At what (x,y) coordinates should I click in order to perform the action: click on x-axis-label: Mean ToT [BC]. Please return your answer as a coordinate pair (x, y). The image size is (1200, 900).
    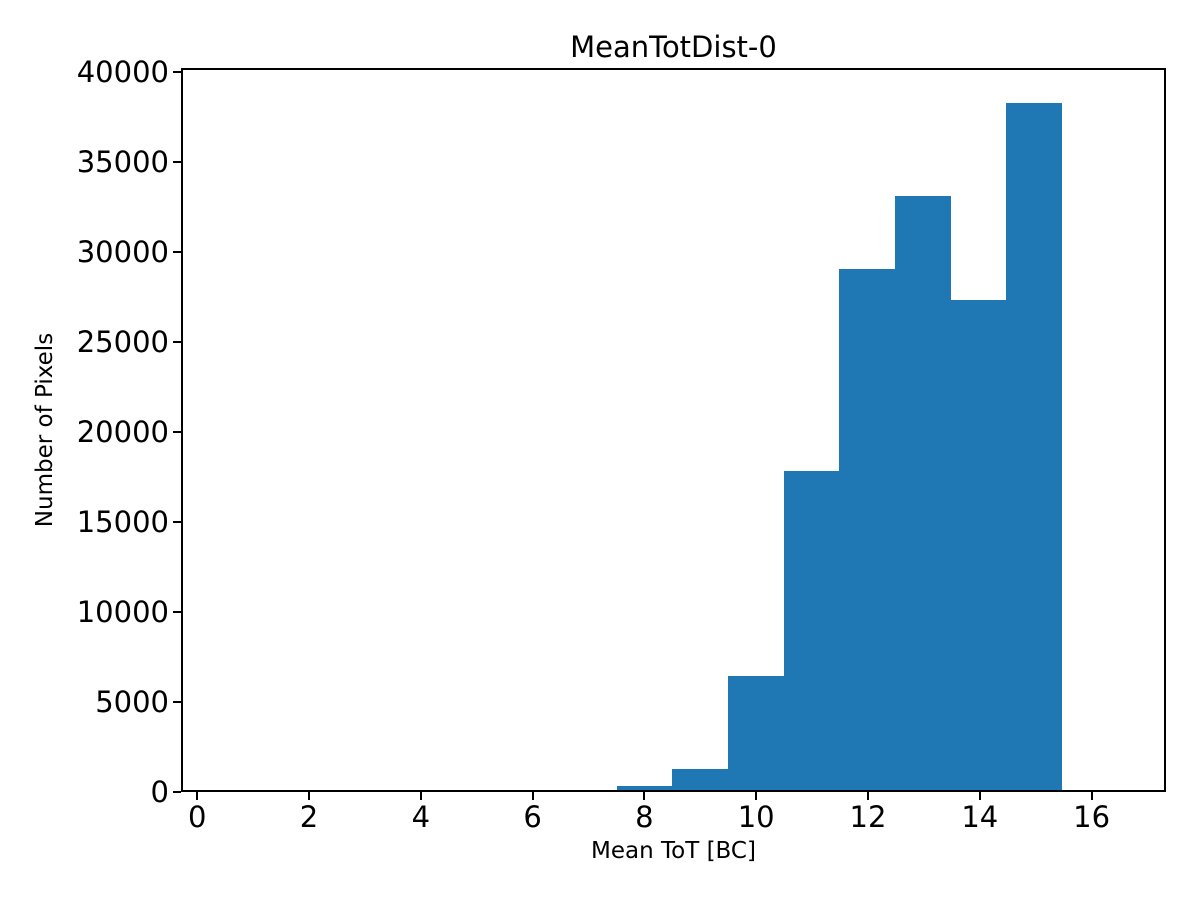
    Looking at the image, I should click on (673, 851).